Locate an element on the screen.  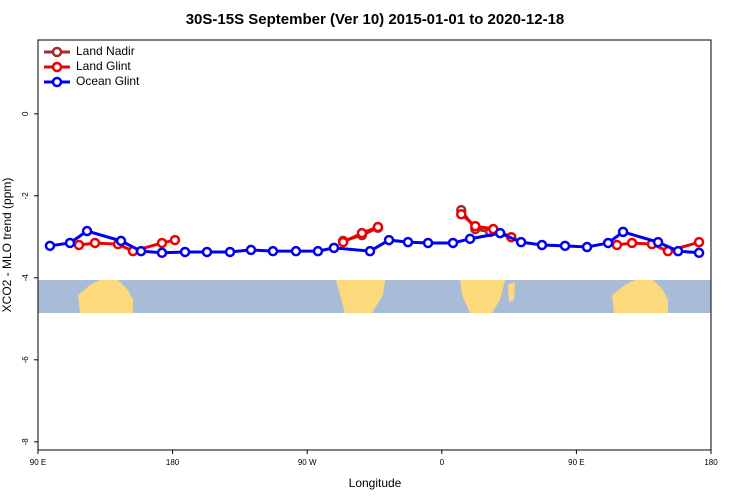
y-tick-label: -2 is located at coordinates (25, 196).